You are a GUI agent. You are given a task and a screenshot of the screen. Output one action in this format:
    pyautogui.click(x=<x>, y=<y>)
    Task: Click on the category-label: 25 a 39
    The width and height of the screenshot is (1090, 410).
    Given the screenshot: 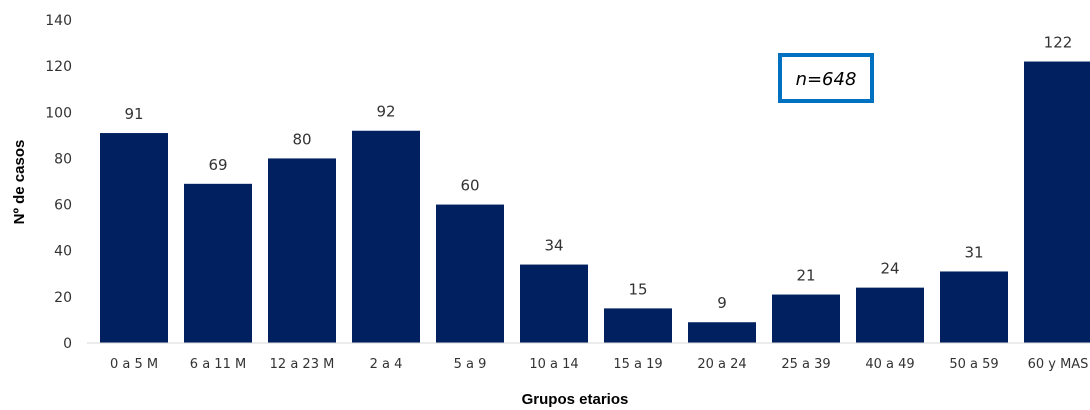 What is the action you would take?
    pyautogui.click(x=805, y=364)
    